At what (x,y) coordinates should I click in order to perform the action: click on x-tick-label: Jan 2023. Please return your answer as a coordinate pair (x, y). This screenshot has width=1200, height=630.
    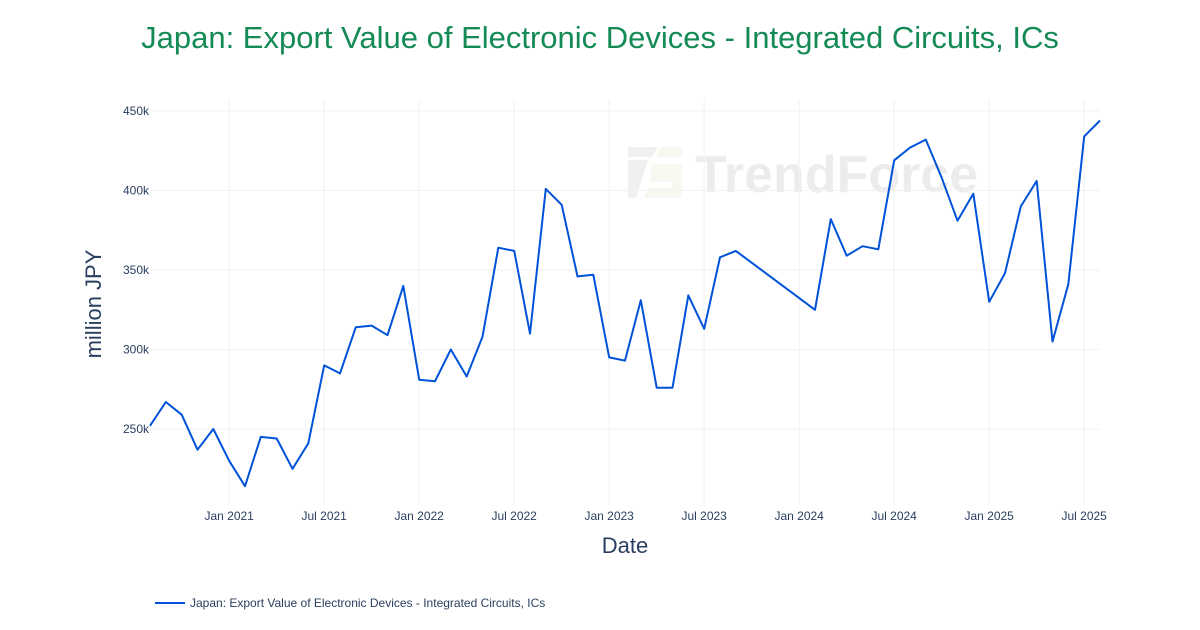
    Looking at the image, I should click on (609, 516).